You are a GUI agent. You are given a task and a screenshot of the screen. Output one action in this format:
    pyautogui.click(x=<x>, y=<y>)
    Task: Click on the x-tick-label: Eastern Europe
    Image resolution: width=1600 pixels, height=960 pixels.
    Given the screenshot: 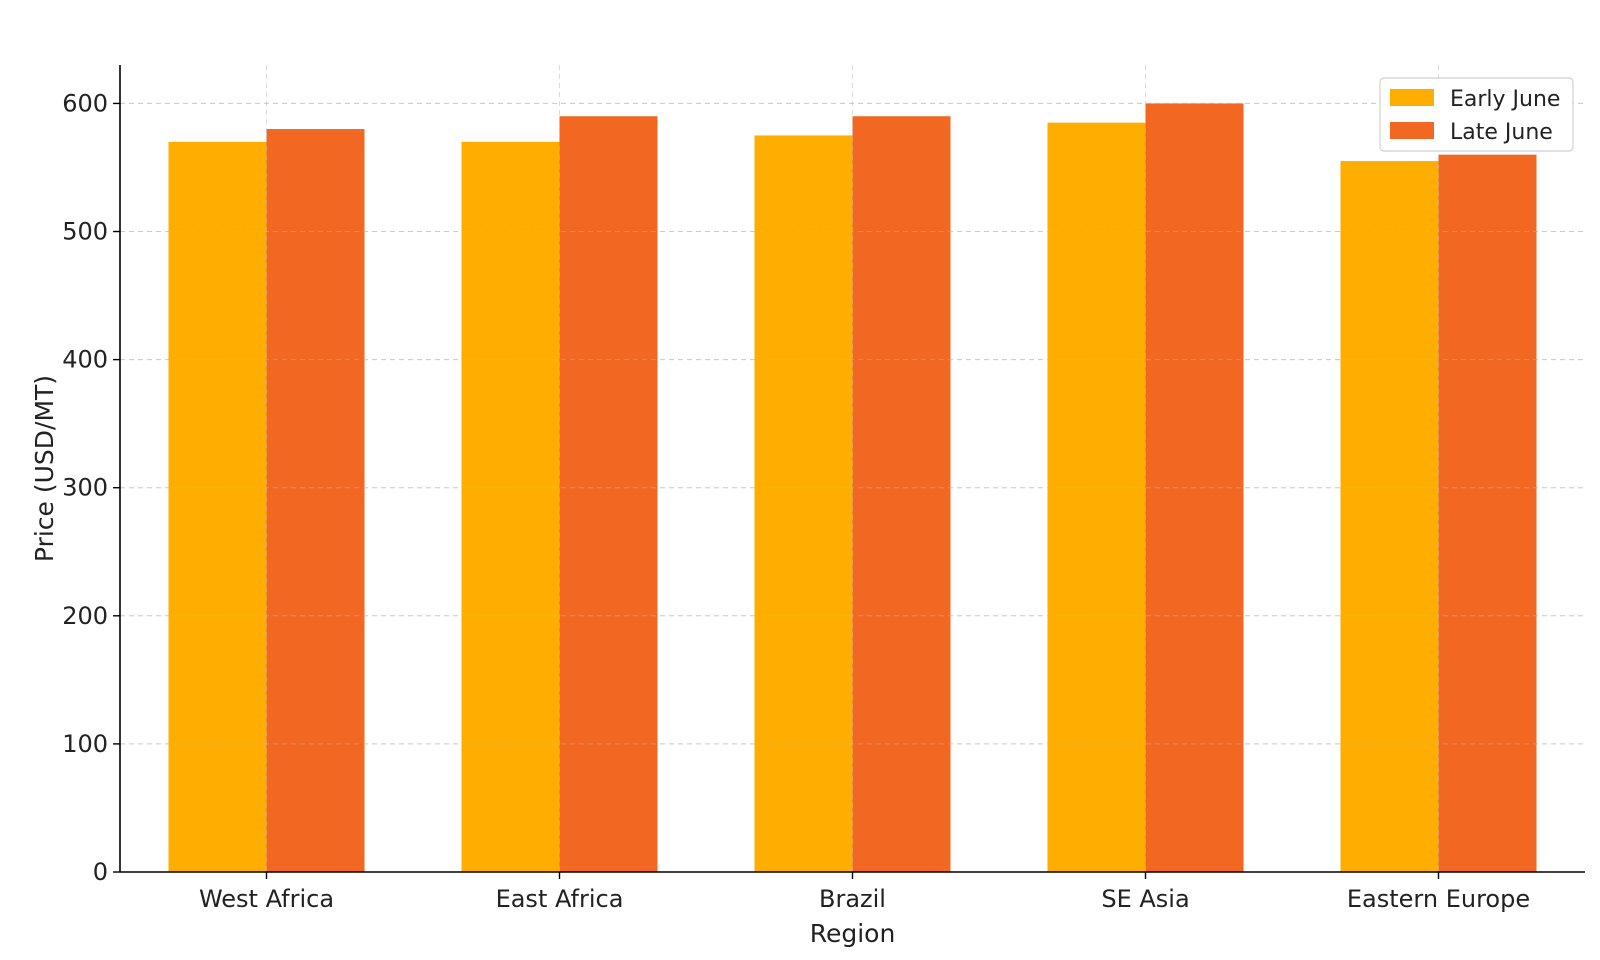 What is the action you would take?
    pyautogui.click(x=1438, y=899)
    